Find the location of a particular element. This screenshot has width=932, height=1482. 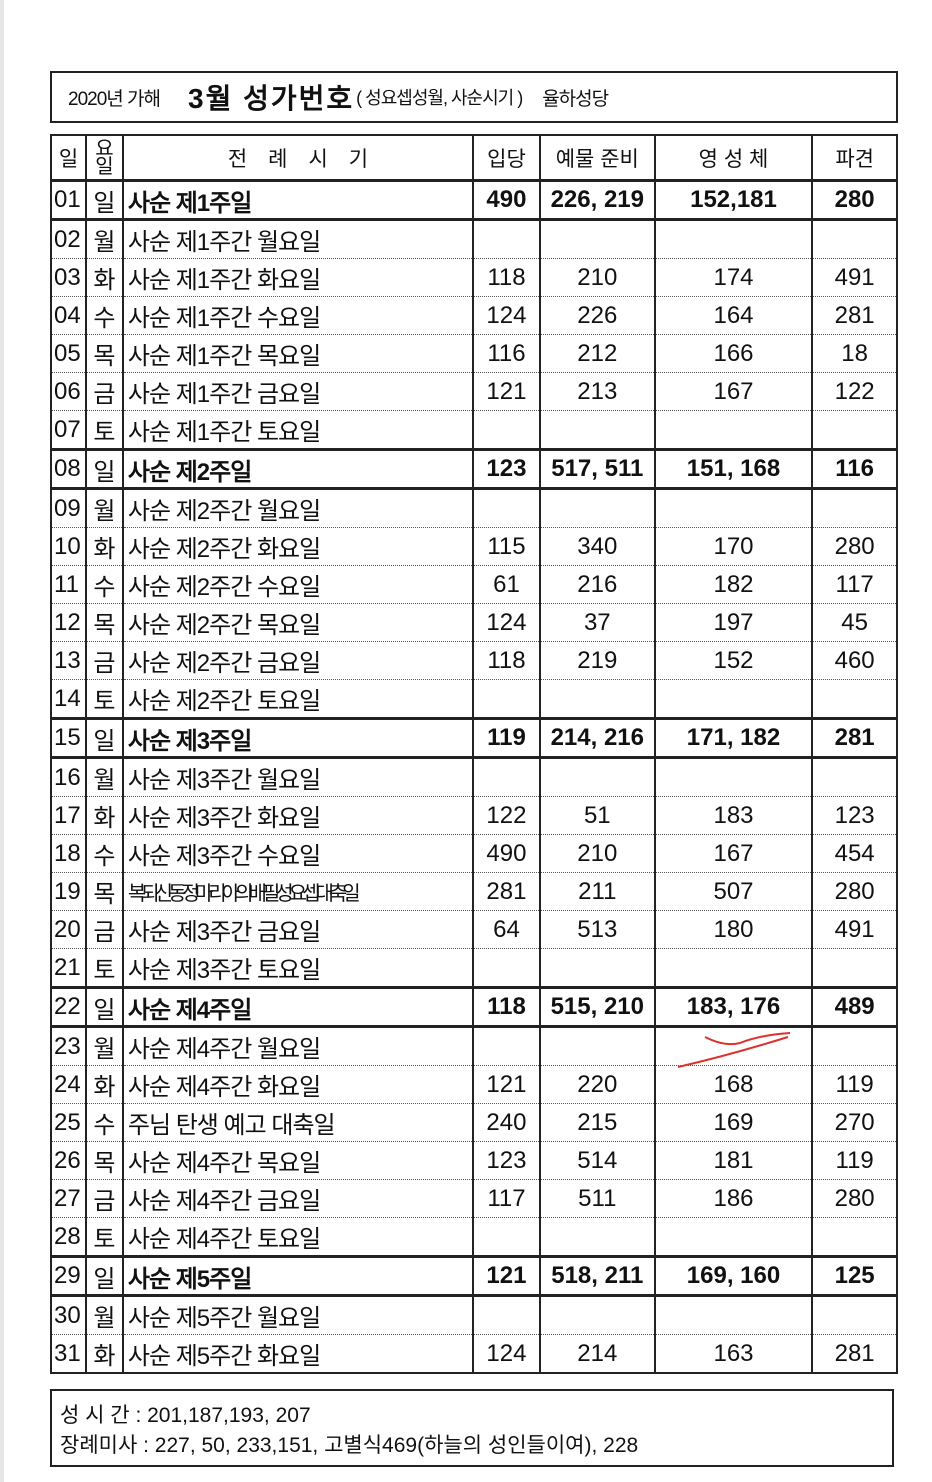

communion-cell: 164 is located at coordinates (733, 315).